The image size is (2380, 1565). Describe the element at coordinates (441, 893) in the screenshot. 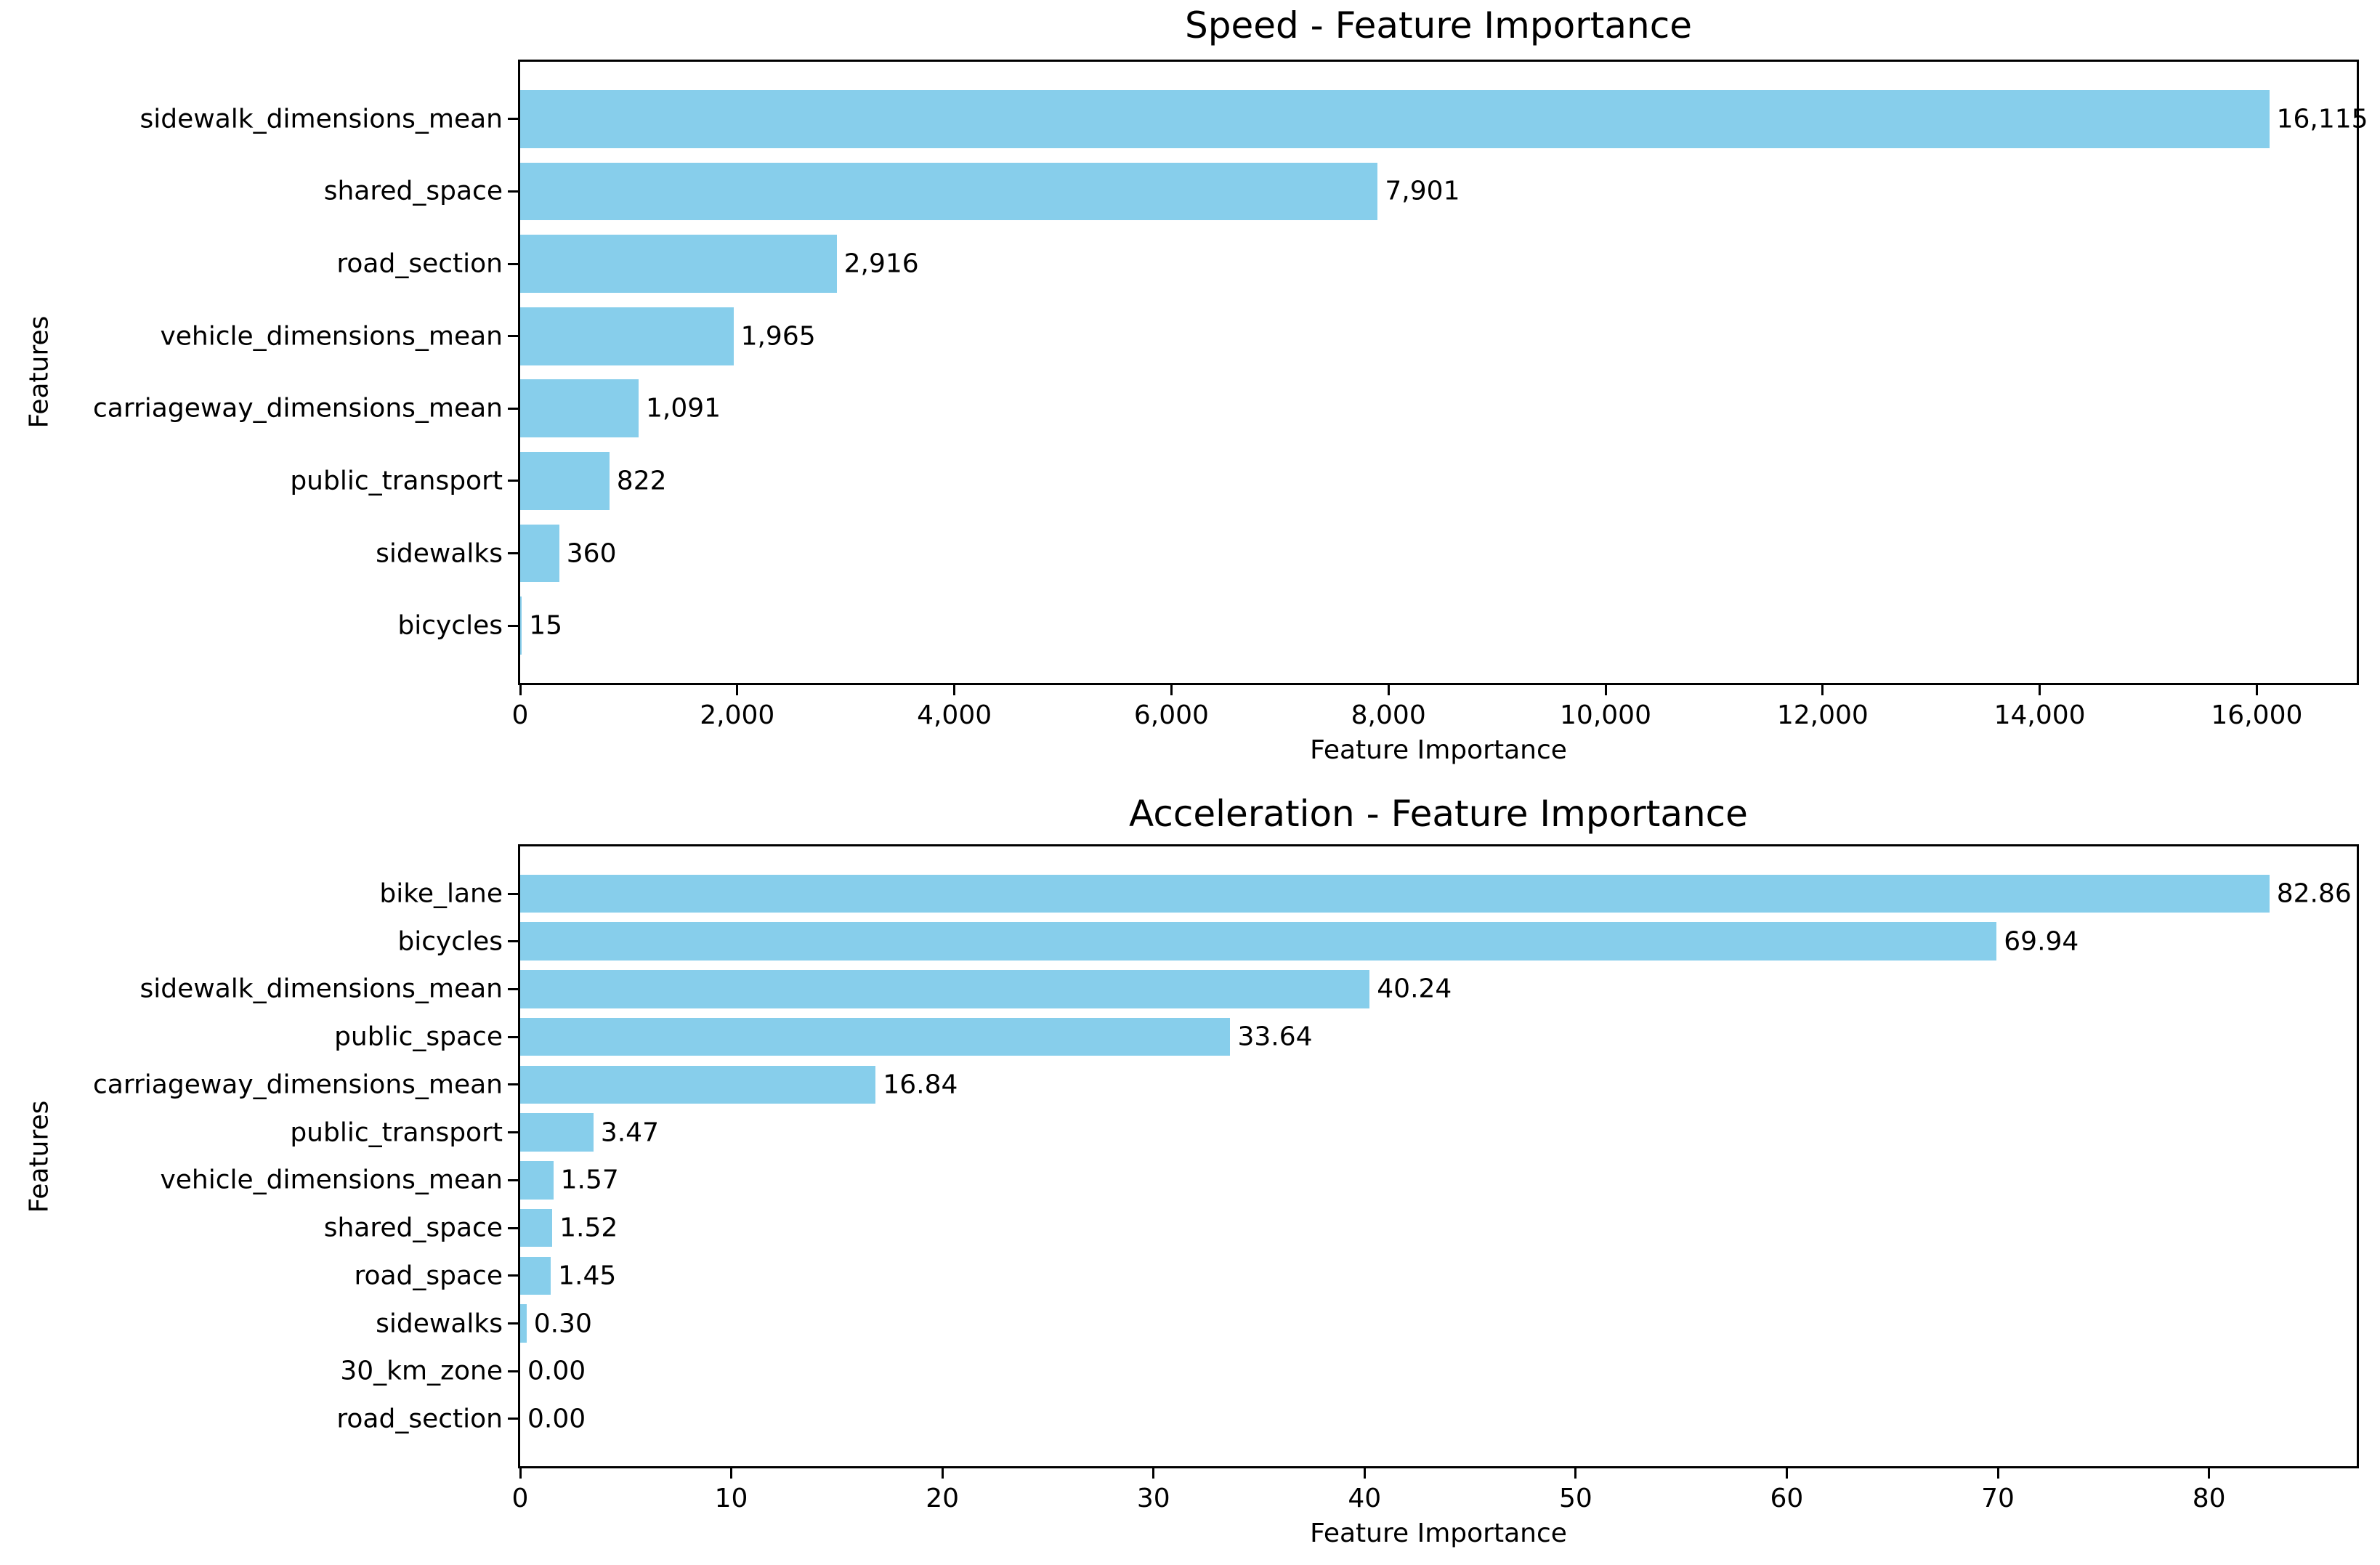

I see `category-label-bike_lane: bike_lane` at that location.